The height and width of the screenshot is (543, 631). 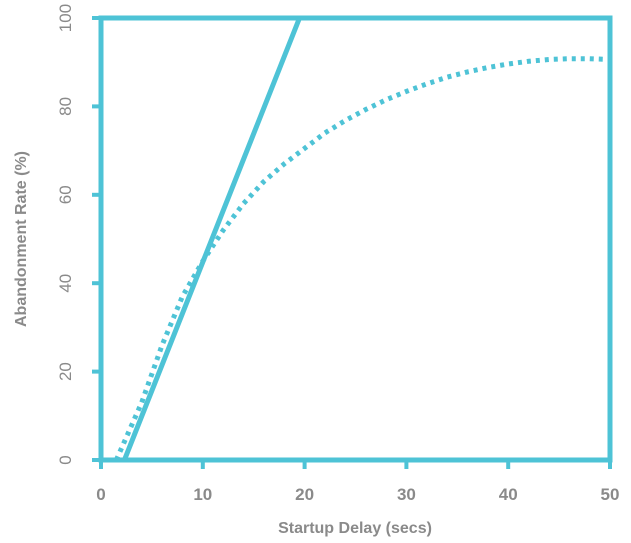 What do you see at coordinates (202, 494) in the screenshot?
I see `x-tick-label: 10` at bounding box center [202, 494].